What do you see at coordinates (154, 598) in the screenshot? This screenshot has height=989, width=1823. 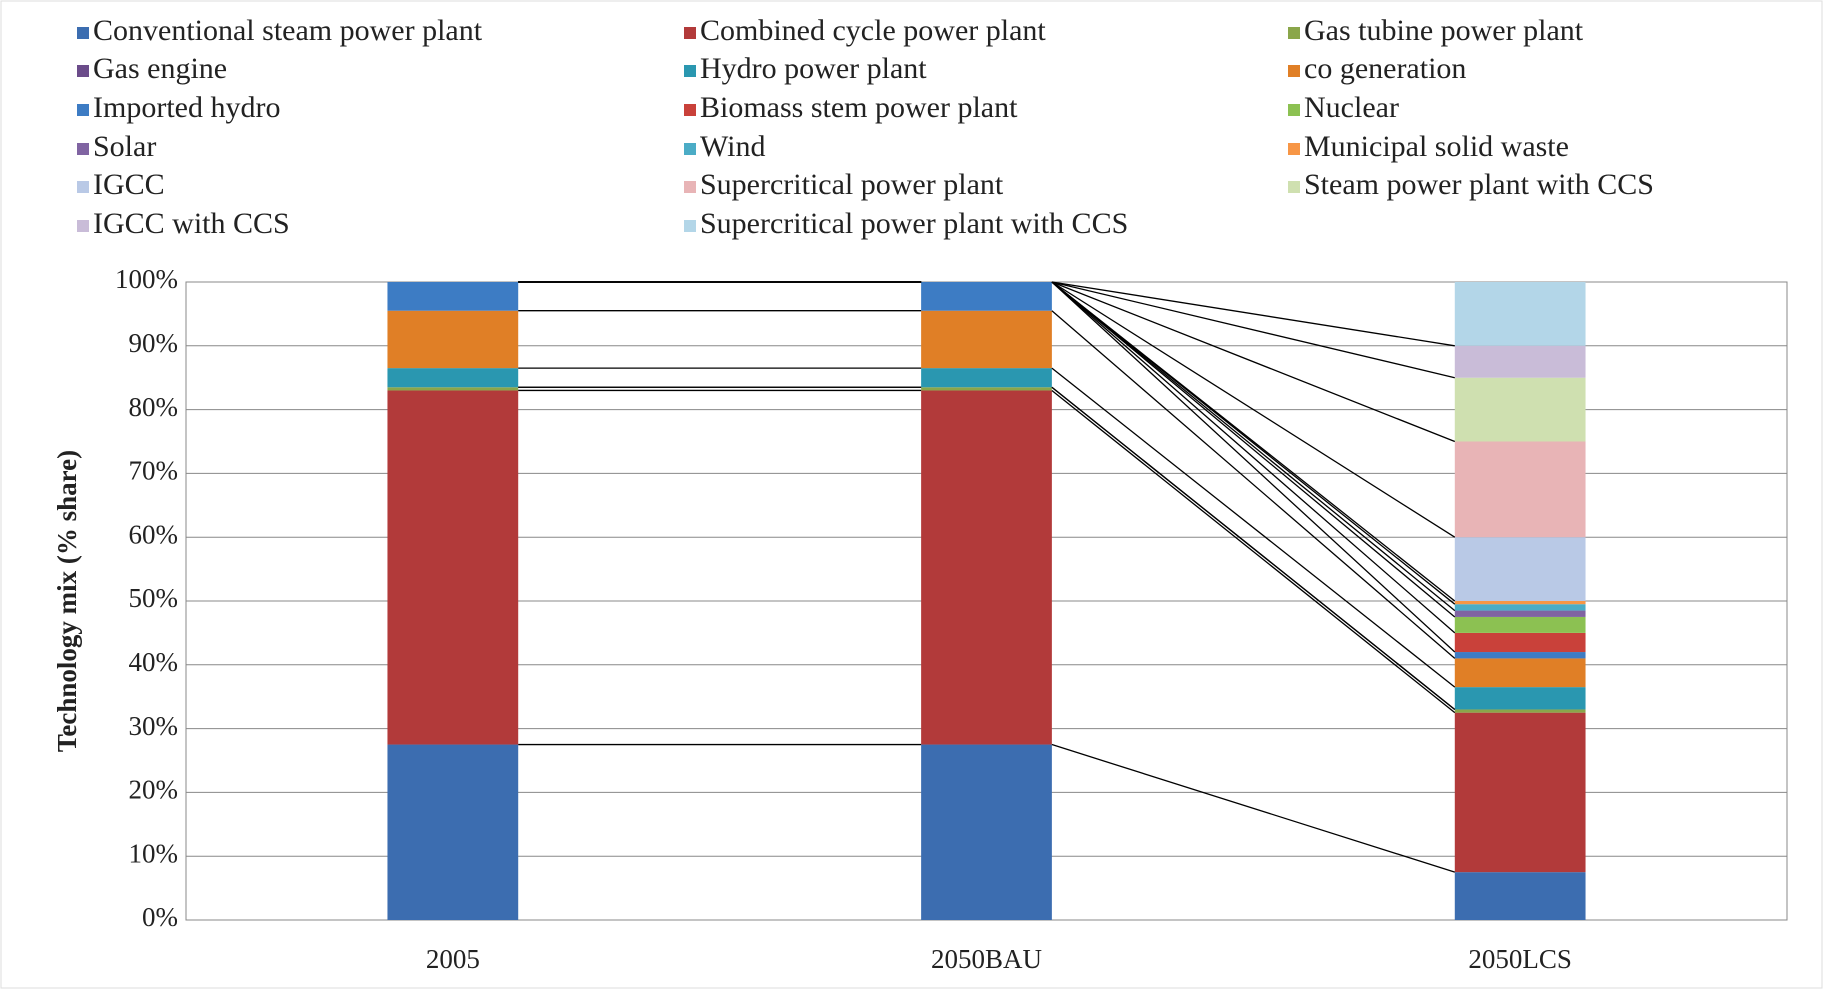 I see `y-tick-label: 50%` at bounding box center [154, 598].